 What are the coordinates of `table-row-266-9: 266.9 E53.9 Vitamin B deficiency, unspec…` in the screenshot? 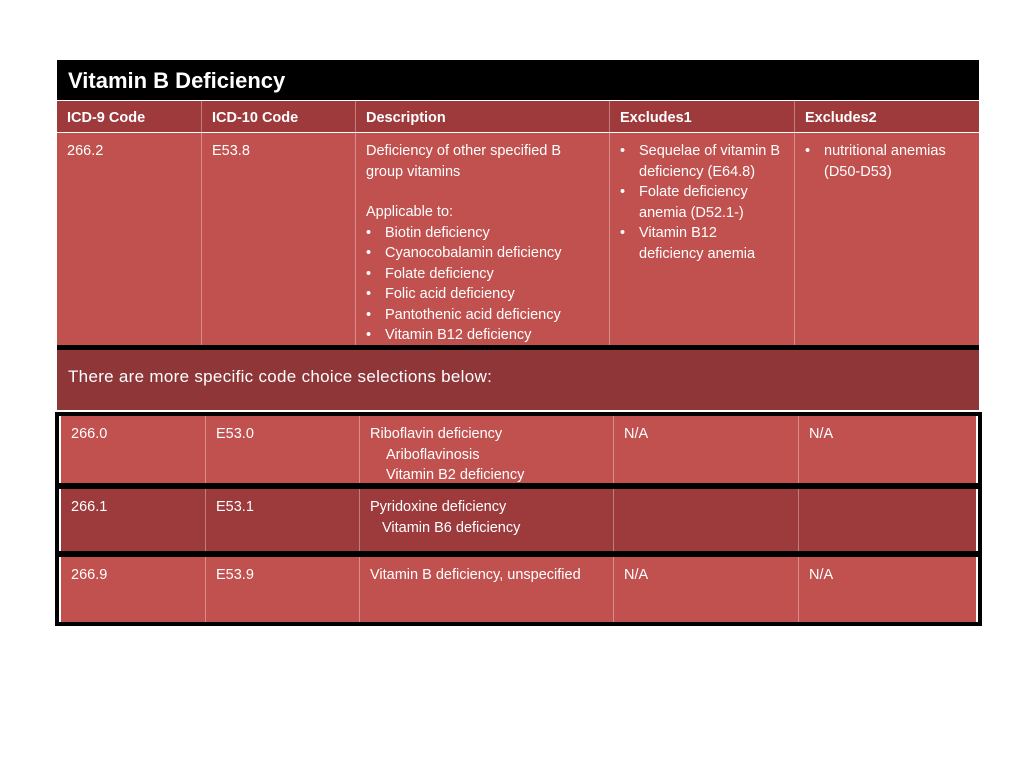 It's located at (518, 589).